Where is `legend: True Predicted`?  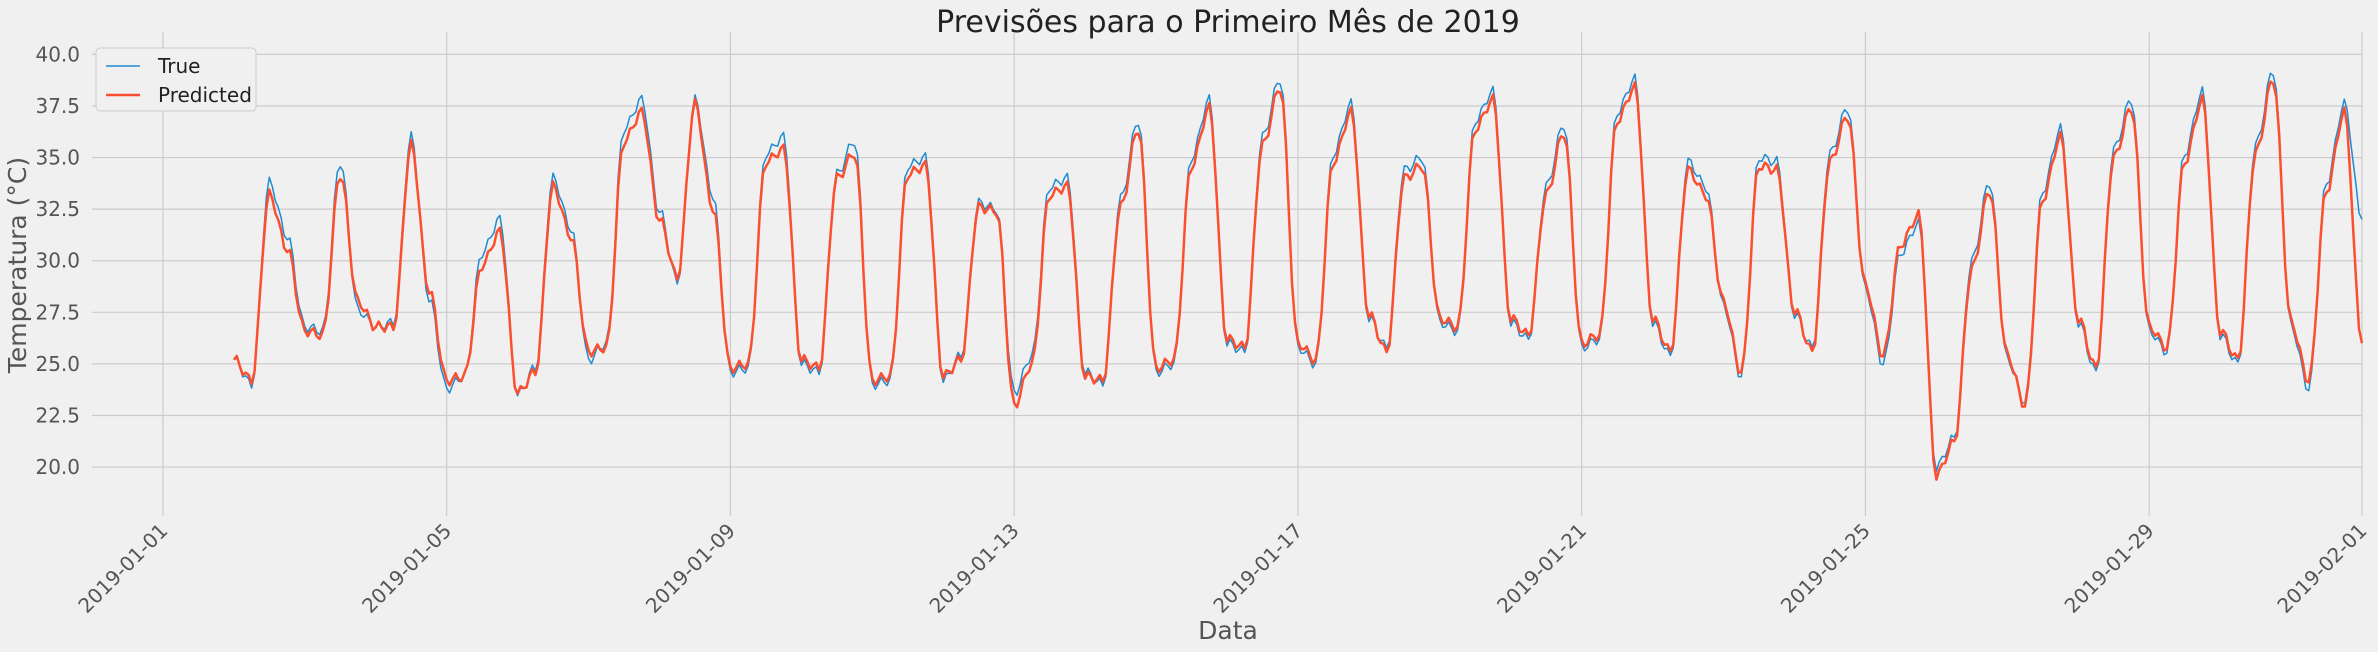 legend: True Predicted is located at coordinates (176, 79).